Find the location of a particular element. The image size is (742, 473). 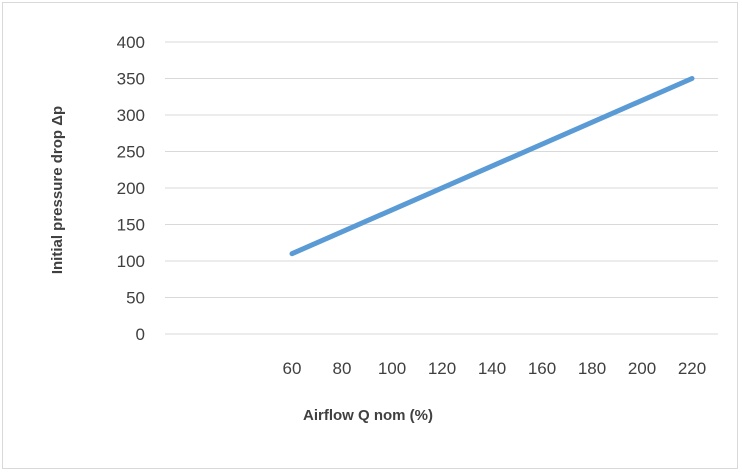

y-tick-label: 50 is located at coordinates (135, 298).